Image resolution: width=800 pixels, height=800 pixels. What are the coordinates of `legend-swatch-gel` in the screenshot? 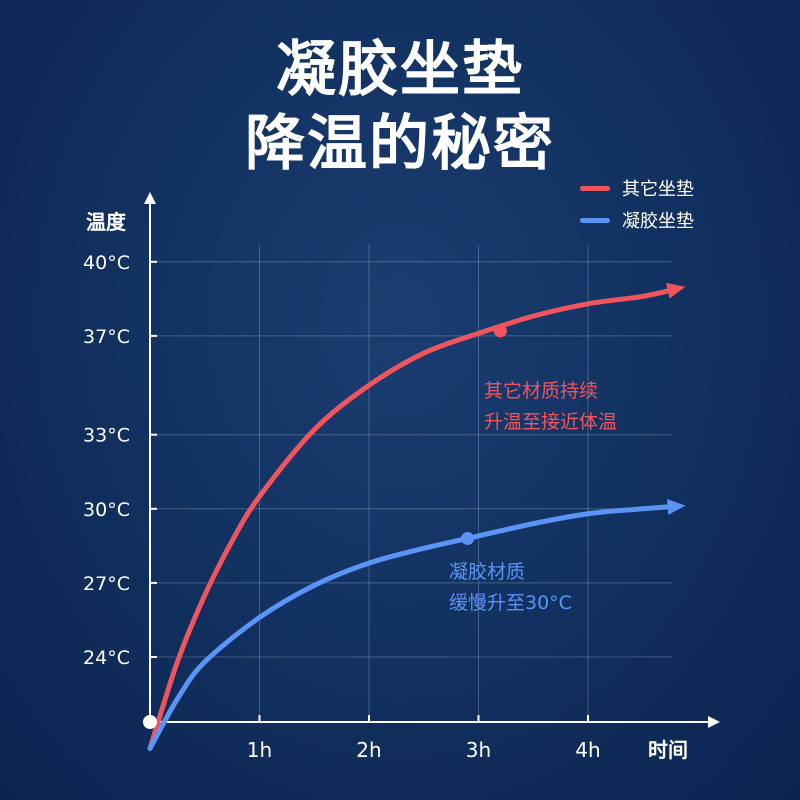 It's located at (595, 220).